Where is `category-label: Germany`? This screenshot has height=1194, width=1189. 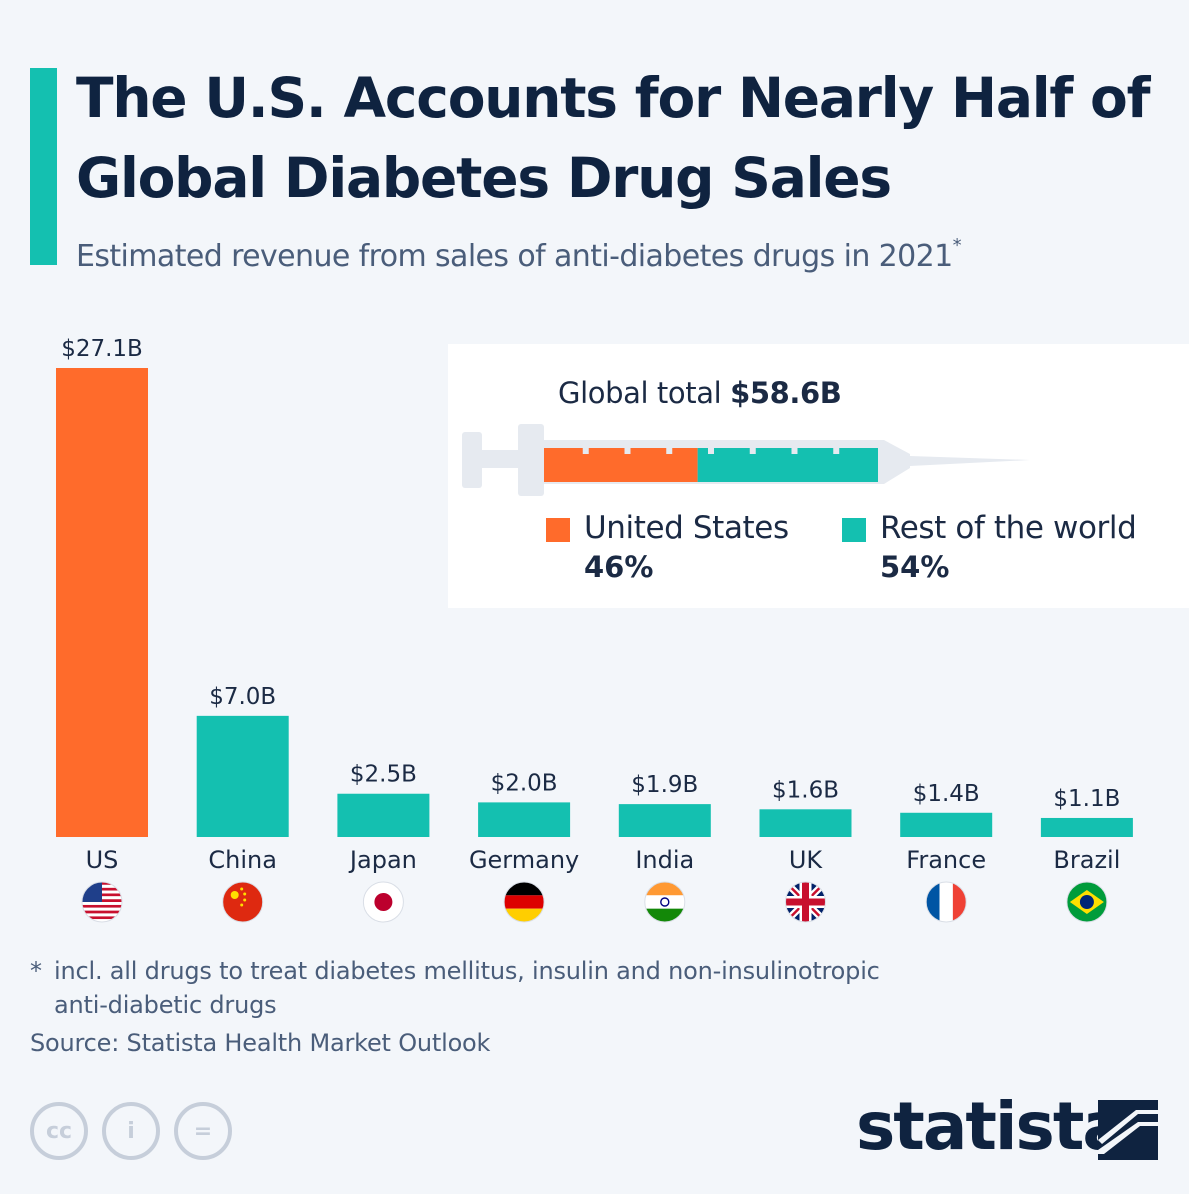 category-label: Germany is located at coordinates (524, 860).